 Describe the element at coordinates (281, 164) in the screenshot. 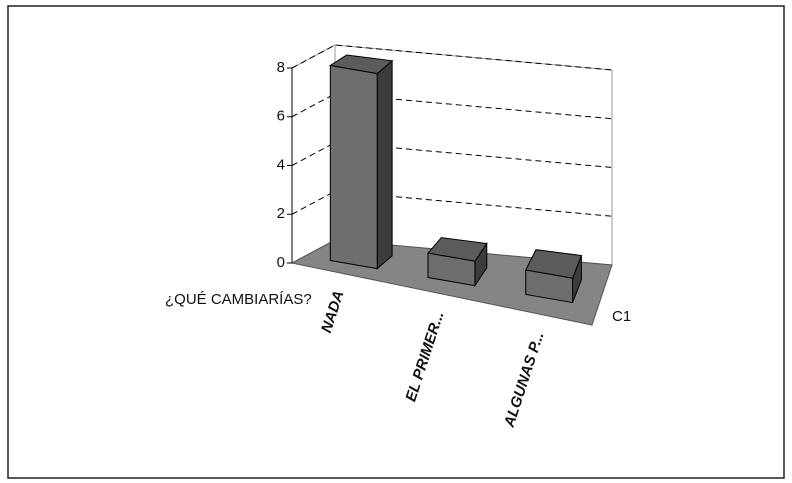

I see `y-tick-label: 4` at that location.